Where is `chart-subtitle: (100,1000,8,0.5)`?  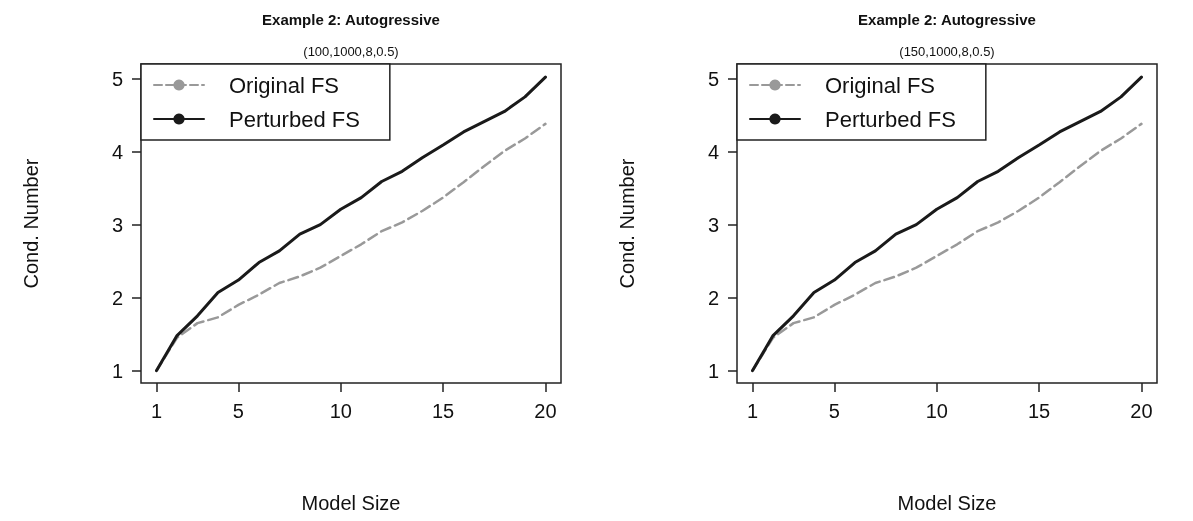 chart-subtitle: (100,1000,8,0.5) is located at coordinates (351, 51).